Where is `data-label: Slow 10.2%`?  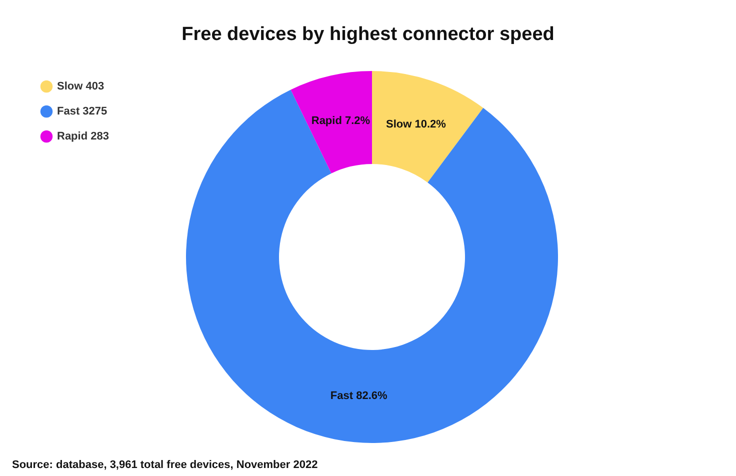 data-label: Slow 10.2% is located at coordinates (416, 124).